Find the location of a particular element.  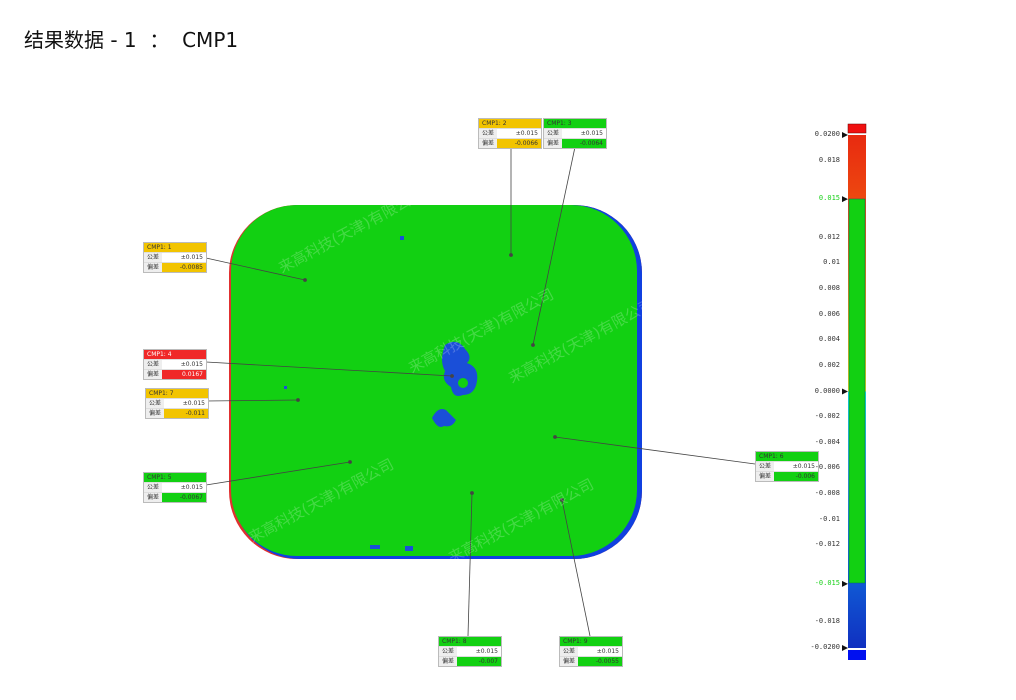

colorbar-markers is located at coordinates (845, 391).